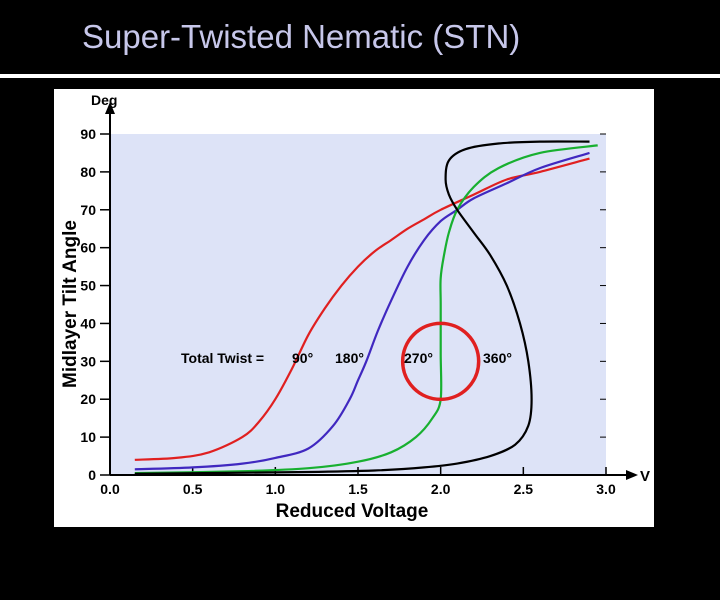  I want to click on series-label: 360°, so click(497, 358).